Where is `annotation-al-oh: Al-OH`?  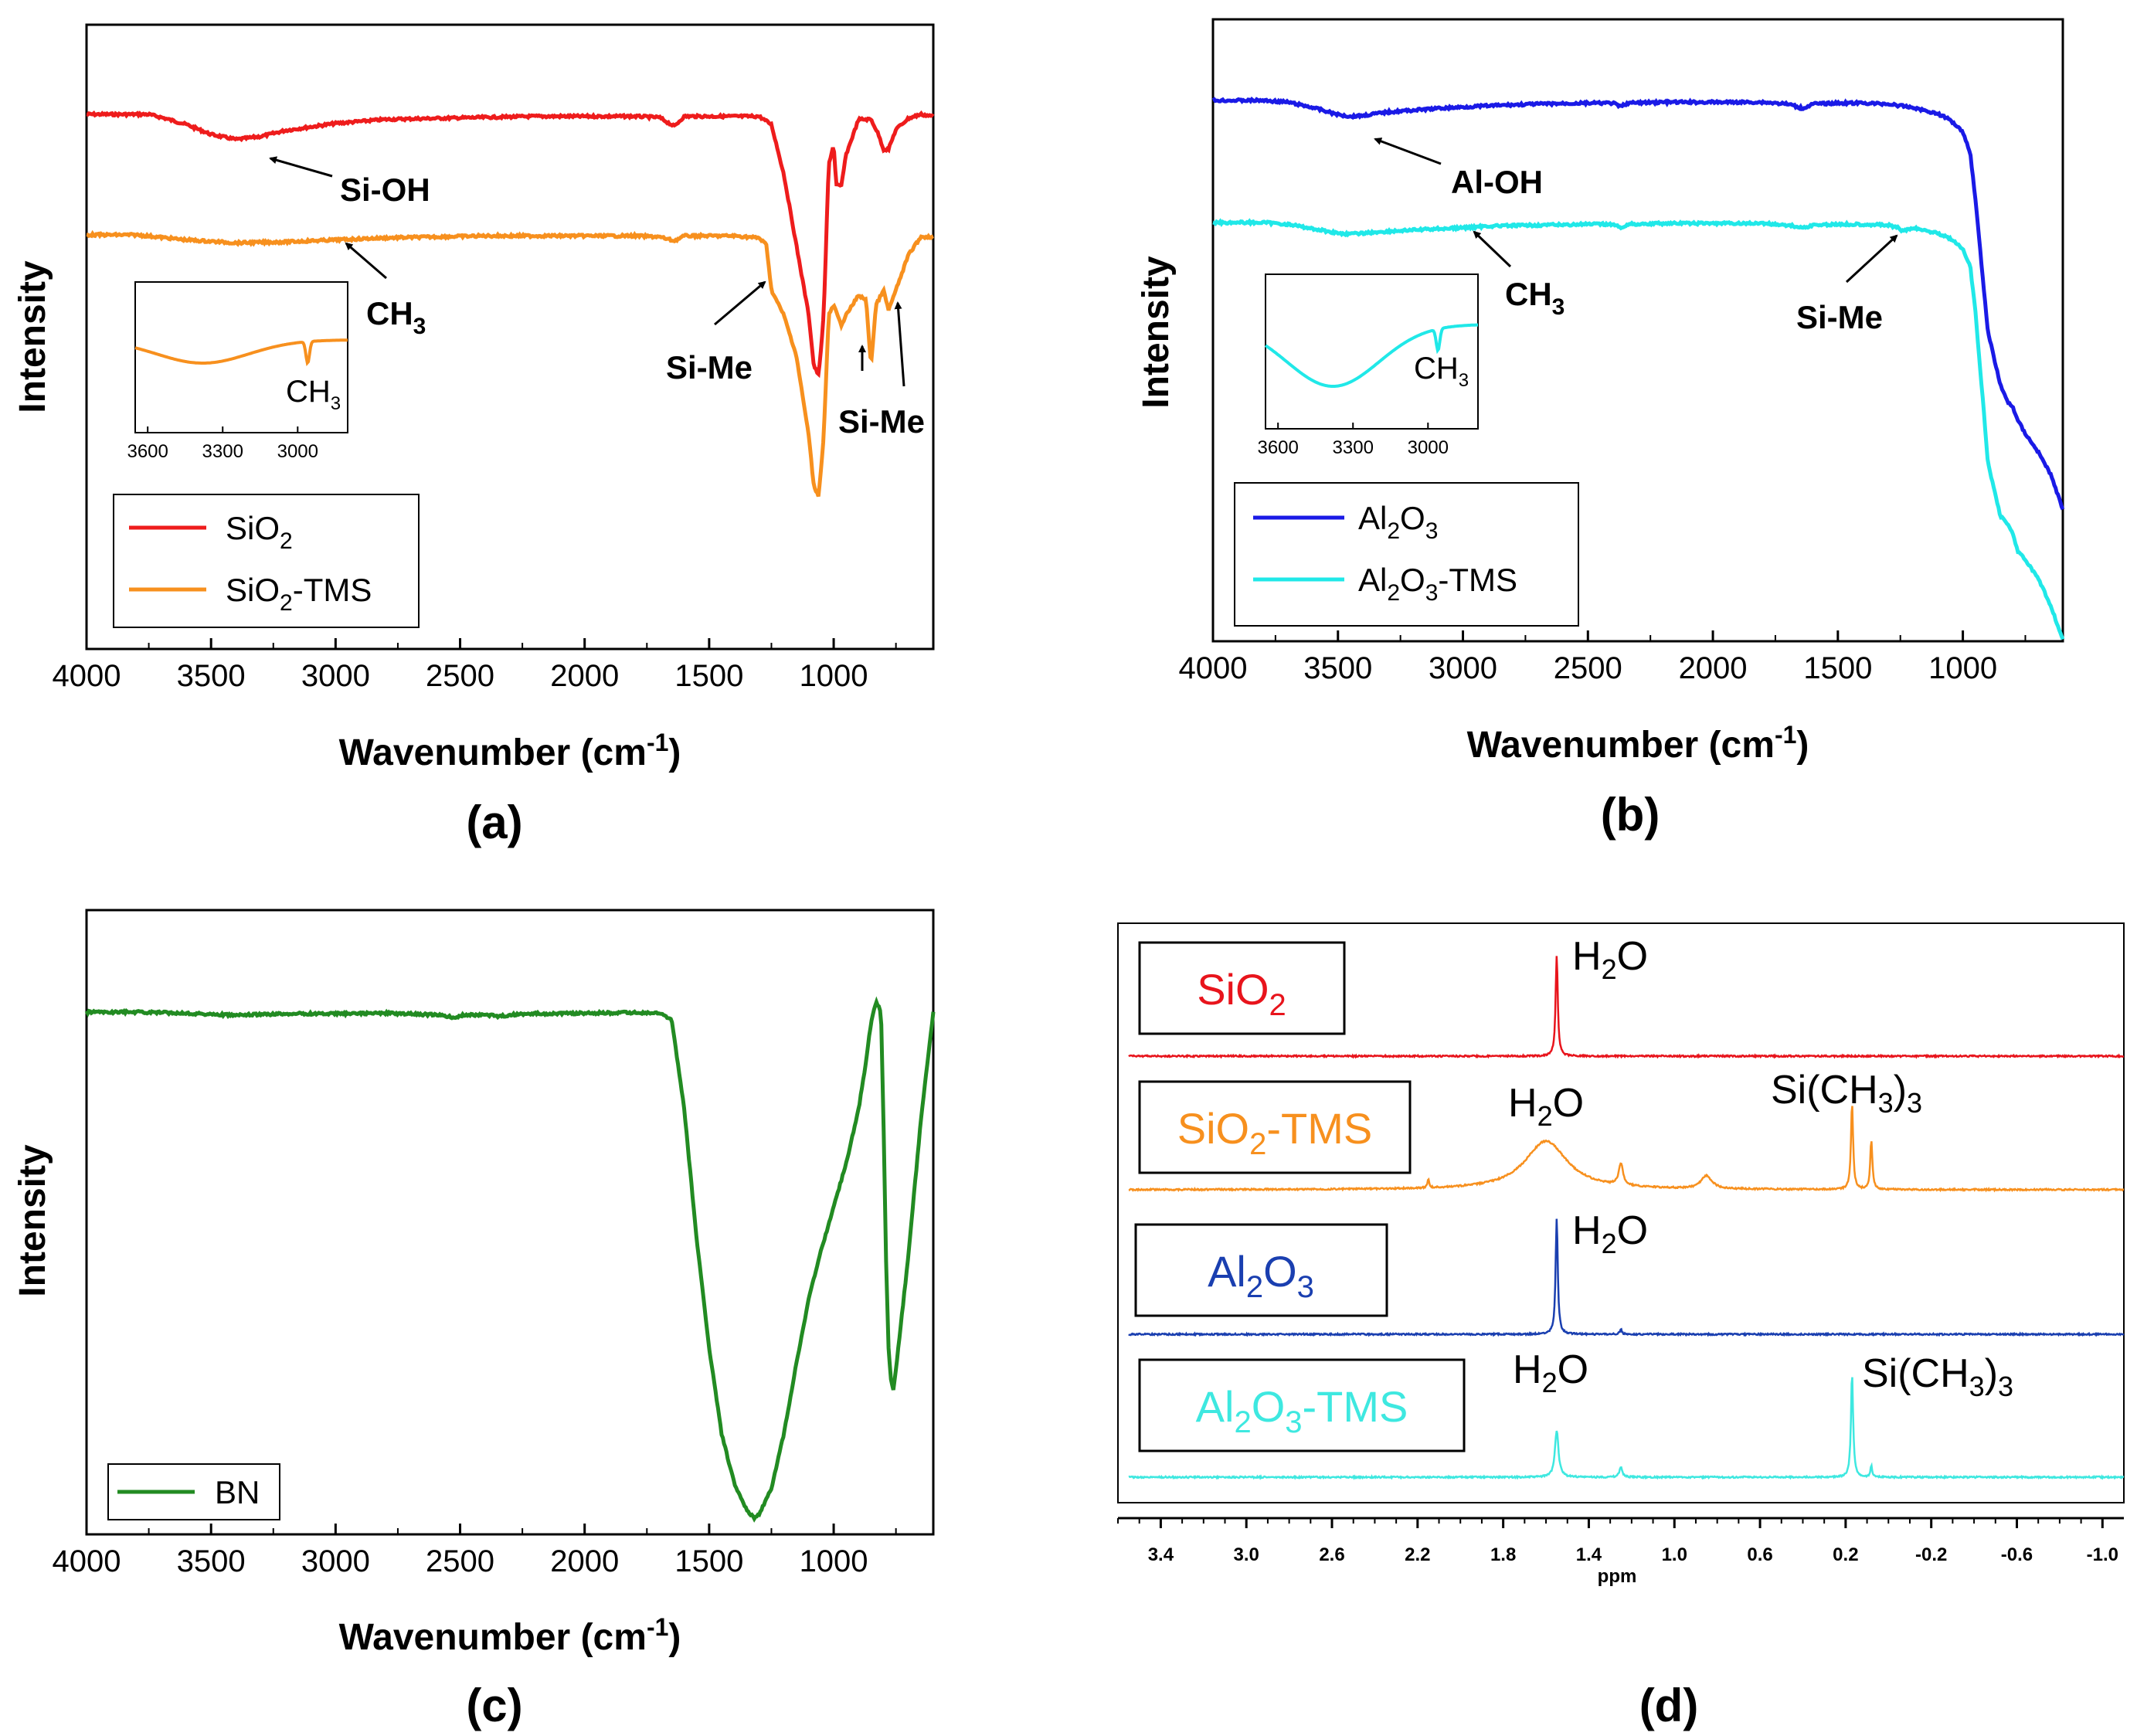
annotation-al-oh: Al-OH is located at coordinates (1497, 182).